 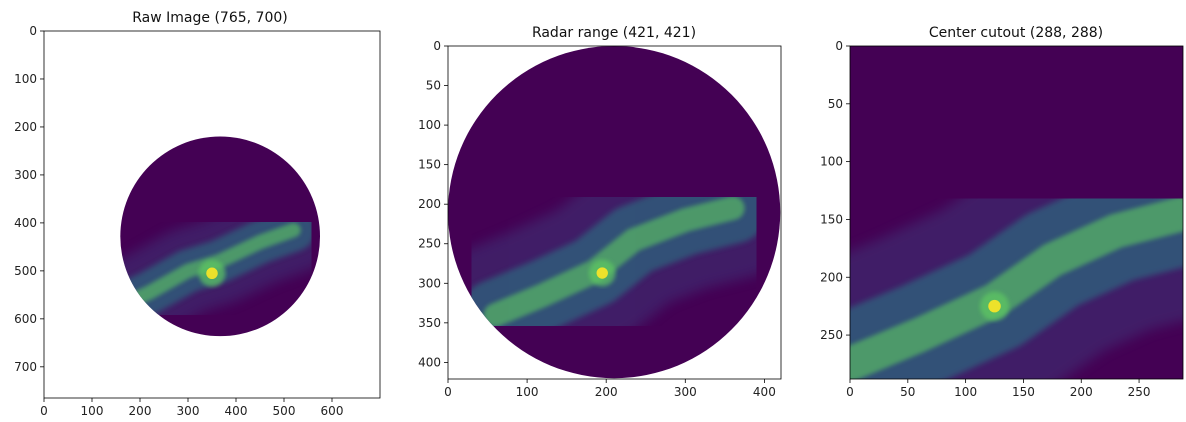 What do you see at coordinates (1023, 392) in the screenshot?
I see `x-tick-label: 150` at bounding box center [1023, 392].